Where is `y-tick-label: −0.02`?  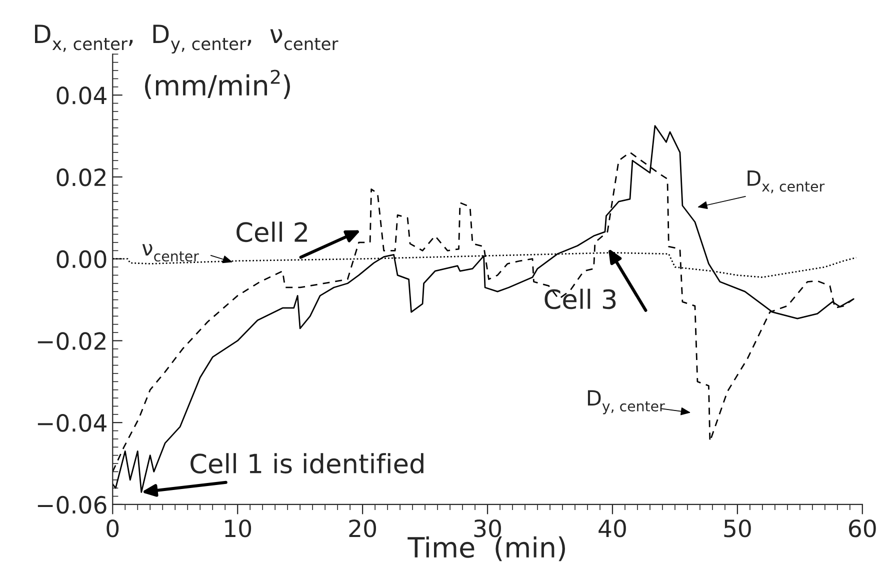
y-tick-label: −0.02 is located at coordinates (72, 341).